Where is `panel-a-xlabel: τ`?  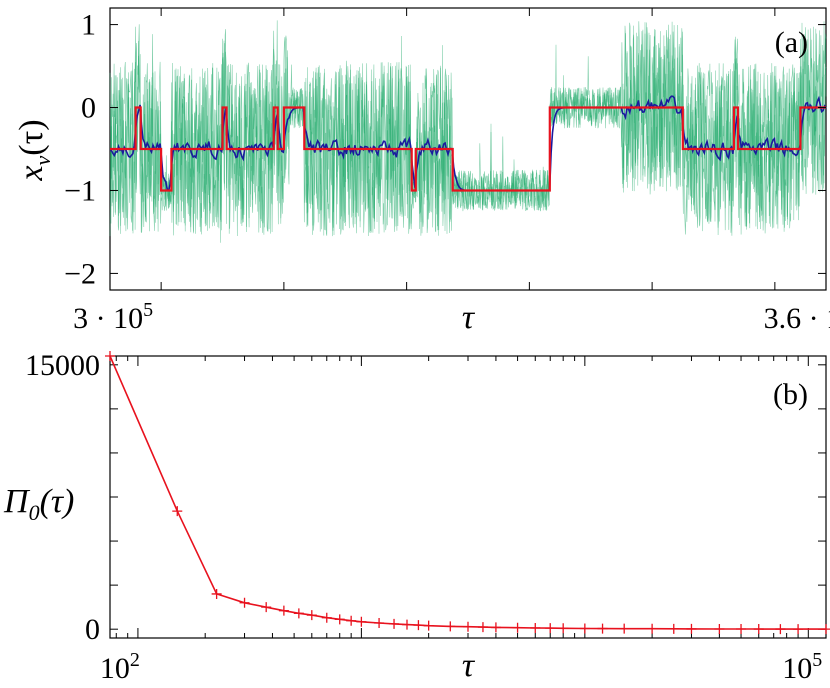
panel-a-xlabel: τ is located at coordinates (469, 317).